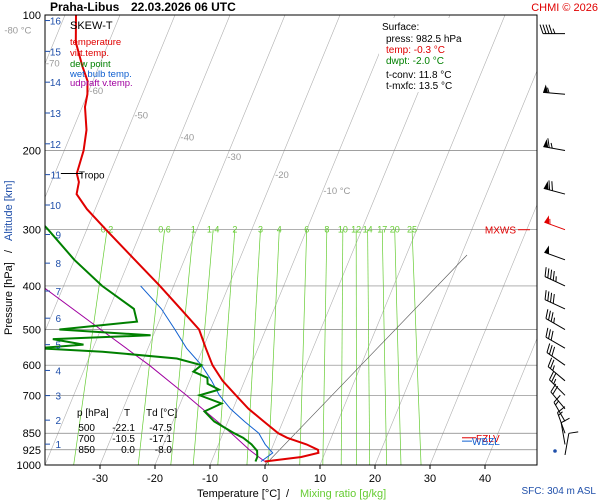  I want to click on mixing-ratio-label: 6, so click(306, 230).